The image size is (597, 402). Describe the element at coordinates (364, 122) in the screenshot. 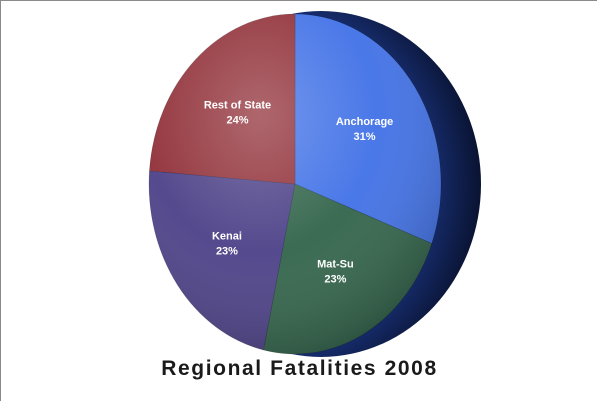

I see `slice-label-anchorage: Anchorage` at that location.